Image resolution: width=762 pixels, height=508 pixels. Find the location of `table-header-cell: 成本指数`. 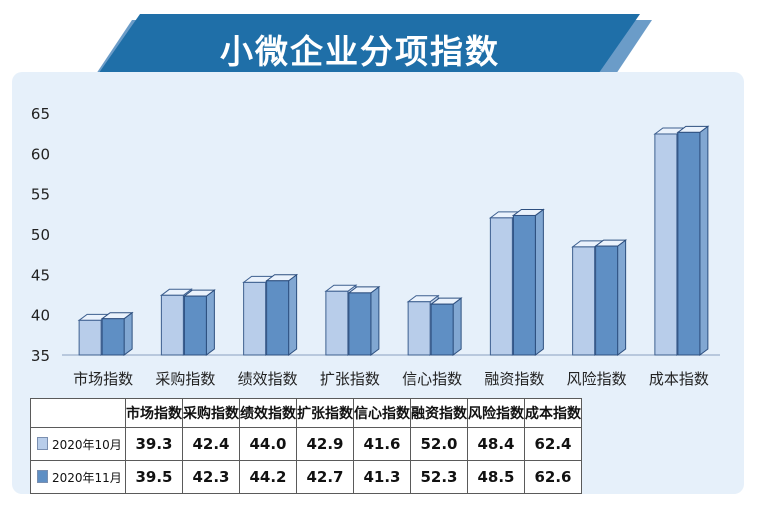

table-header-cell: 成本指数 is located at coordinates (553, 413).